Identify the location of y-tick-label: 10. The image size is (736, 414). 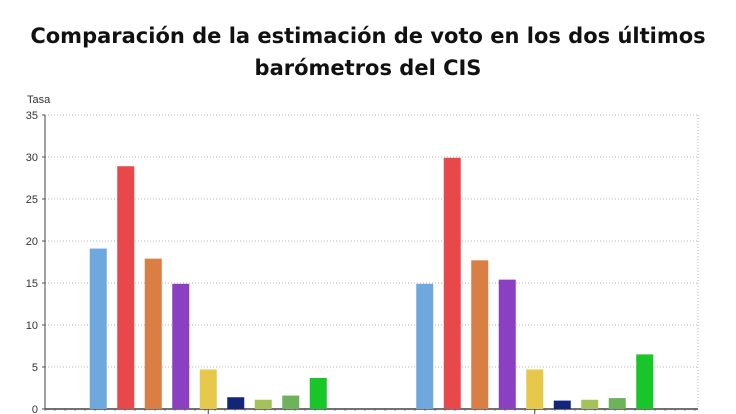
(32, 326).